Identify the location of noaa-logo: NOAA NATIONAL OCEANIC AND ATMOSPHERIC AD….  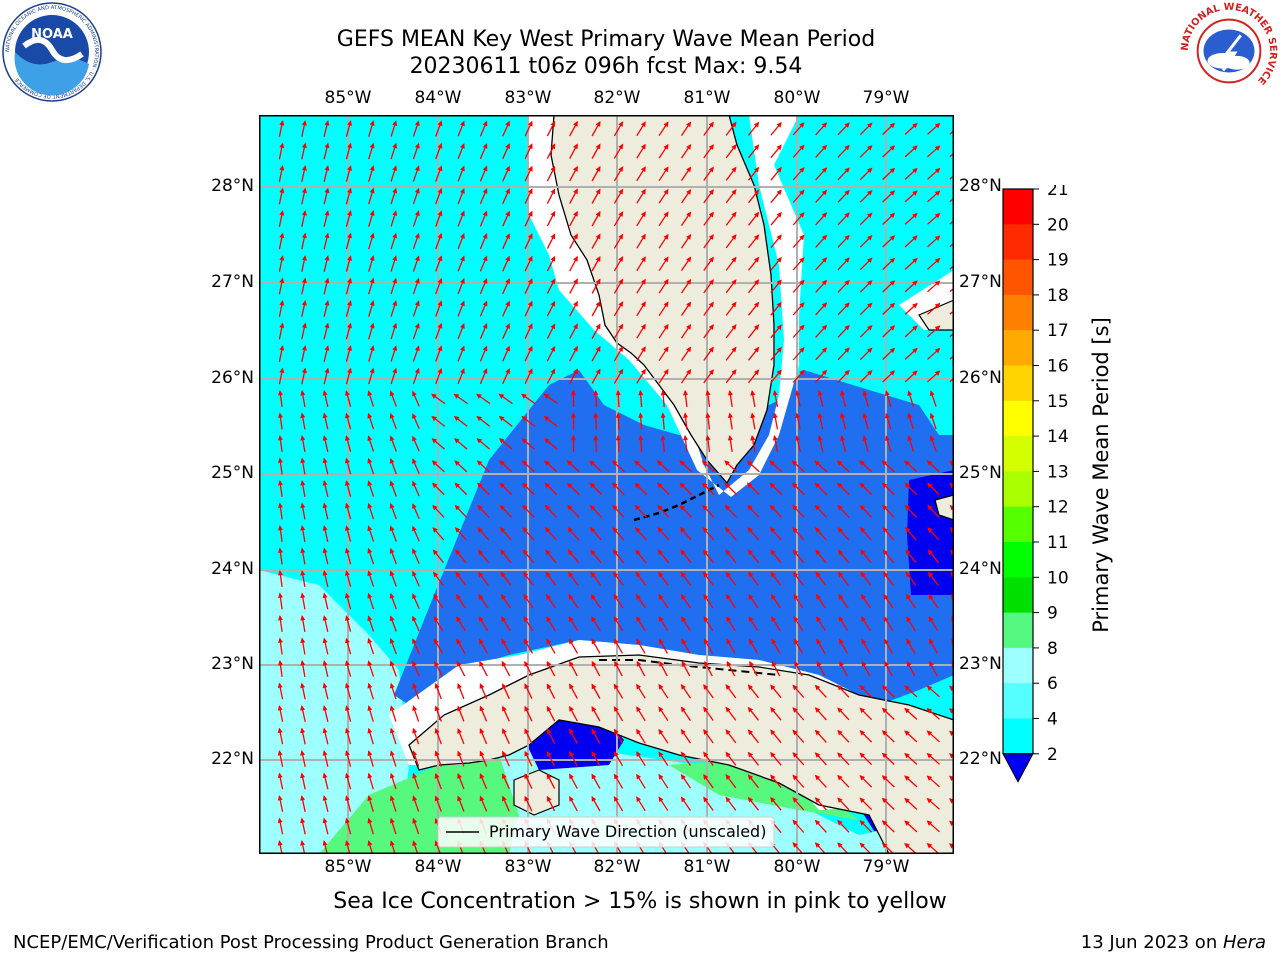
(52, 54).